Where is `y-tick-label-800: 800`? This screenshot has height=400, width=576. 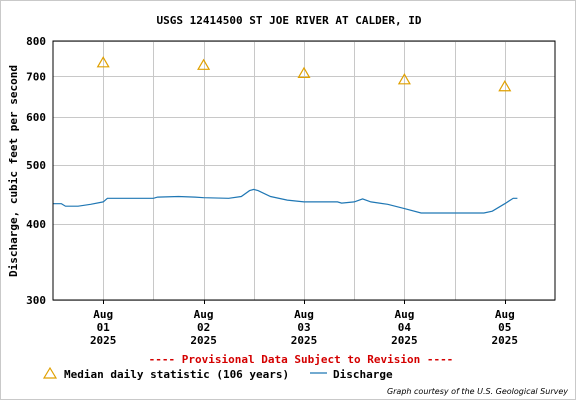 y-tick-label-800: 800 is located at coordinates (36, 41).